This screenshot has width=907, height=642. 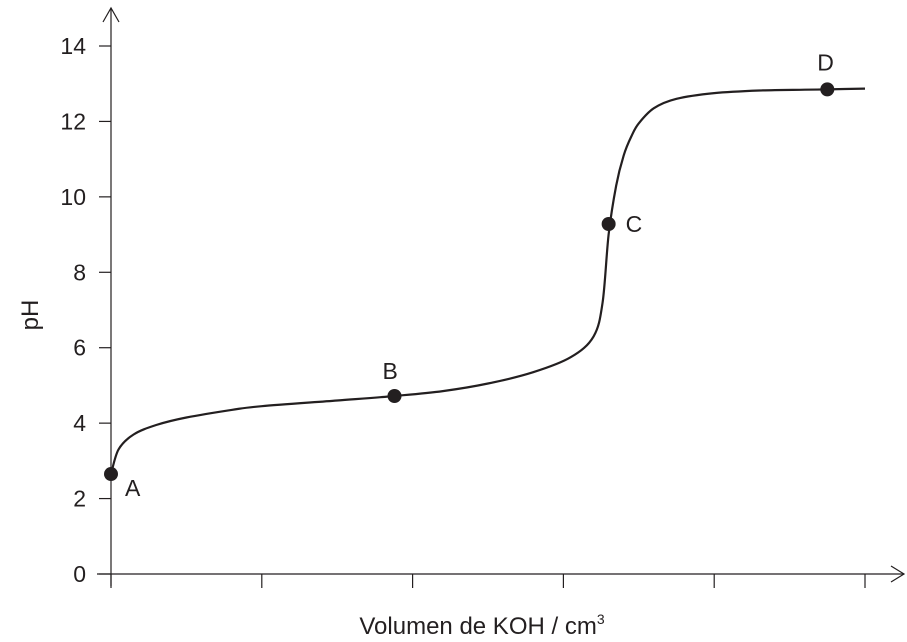 I want to click on point-d-label: D, so click(x=825, y=62).